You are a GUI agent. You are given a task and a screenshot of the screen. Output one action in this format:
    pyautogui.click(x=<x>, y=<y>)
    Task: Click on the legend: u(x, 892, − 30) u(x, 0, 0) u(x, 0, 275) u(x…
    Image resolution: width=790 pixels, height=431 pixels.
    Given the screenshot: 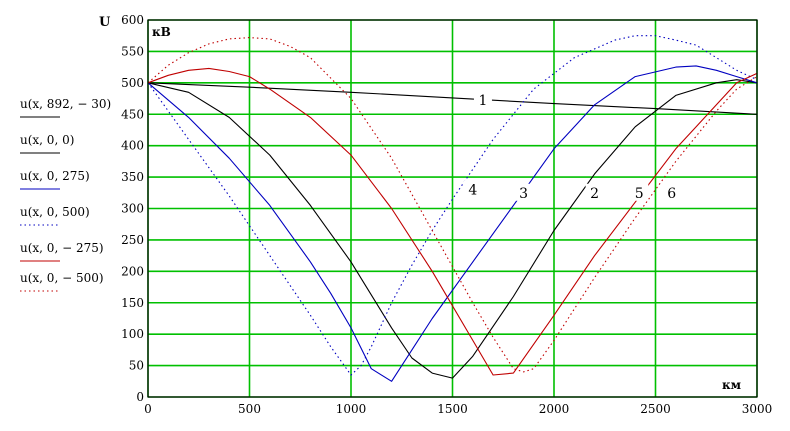 What is the action you would take?
    pyautogui.click(x=65, y=194)
    